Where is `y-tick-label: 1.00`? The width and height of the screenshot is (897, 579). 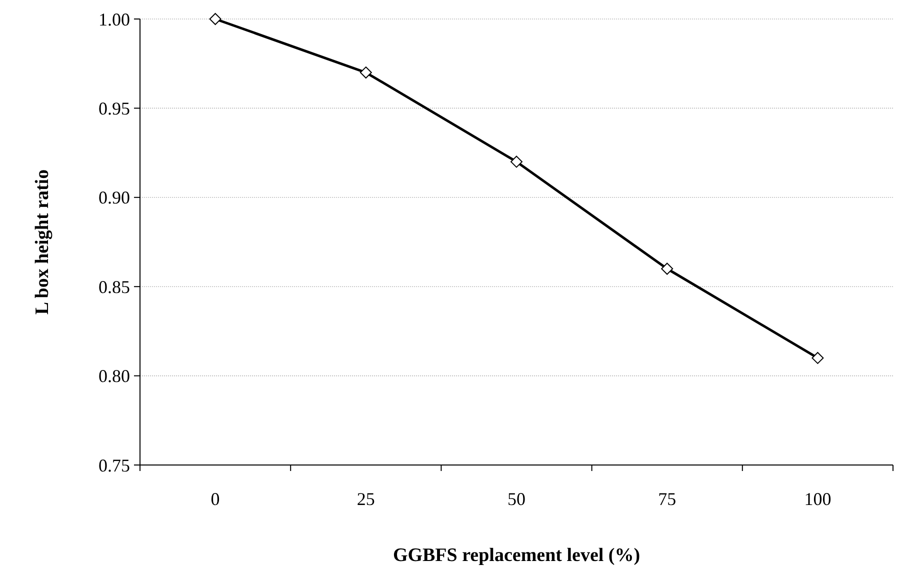 y-tick-label: 1.00 is located at coordinates (114, 19).